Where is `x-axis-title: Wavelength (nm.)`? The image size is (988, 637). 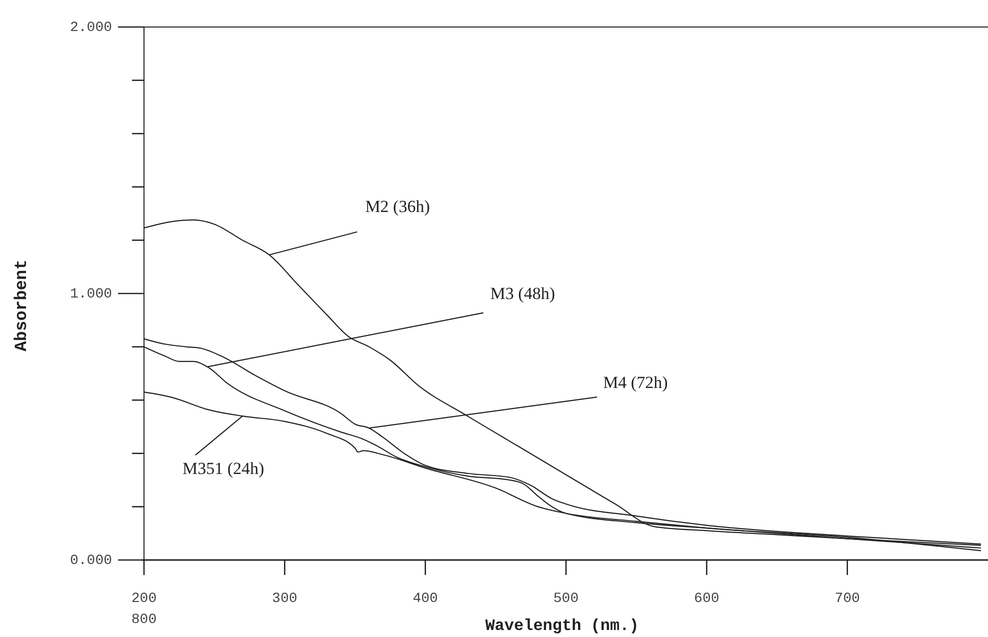
x-axis-title: Wavelength (nm.) is located at coordinates (562, 626).